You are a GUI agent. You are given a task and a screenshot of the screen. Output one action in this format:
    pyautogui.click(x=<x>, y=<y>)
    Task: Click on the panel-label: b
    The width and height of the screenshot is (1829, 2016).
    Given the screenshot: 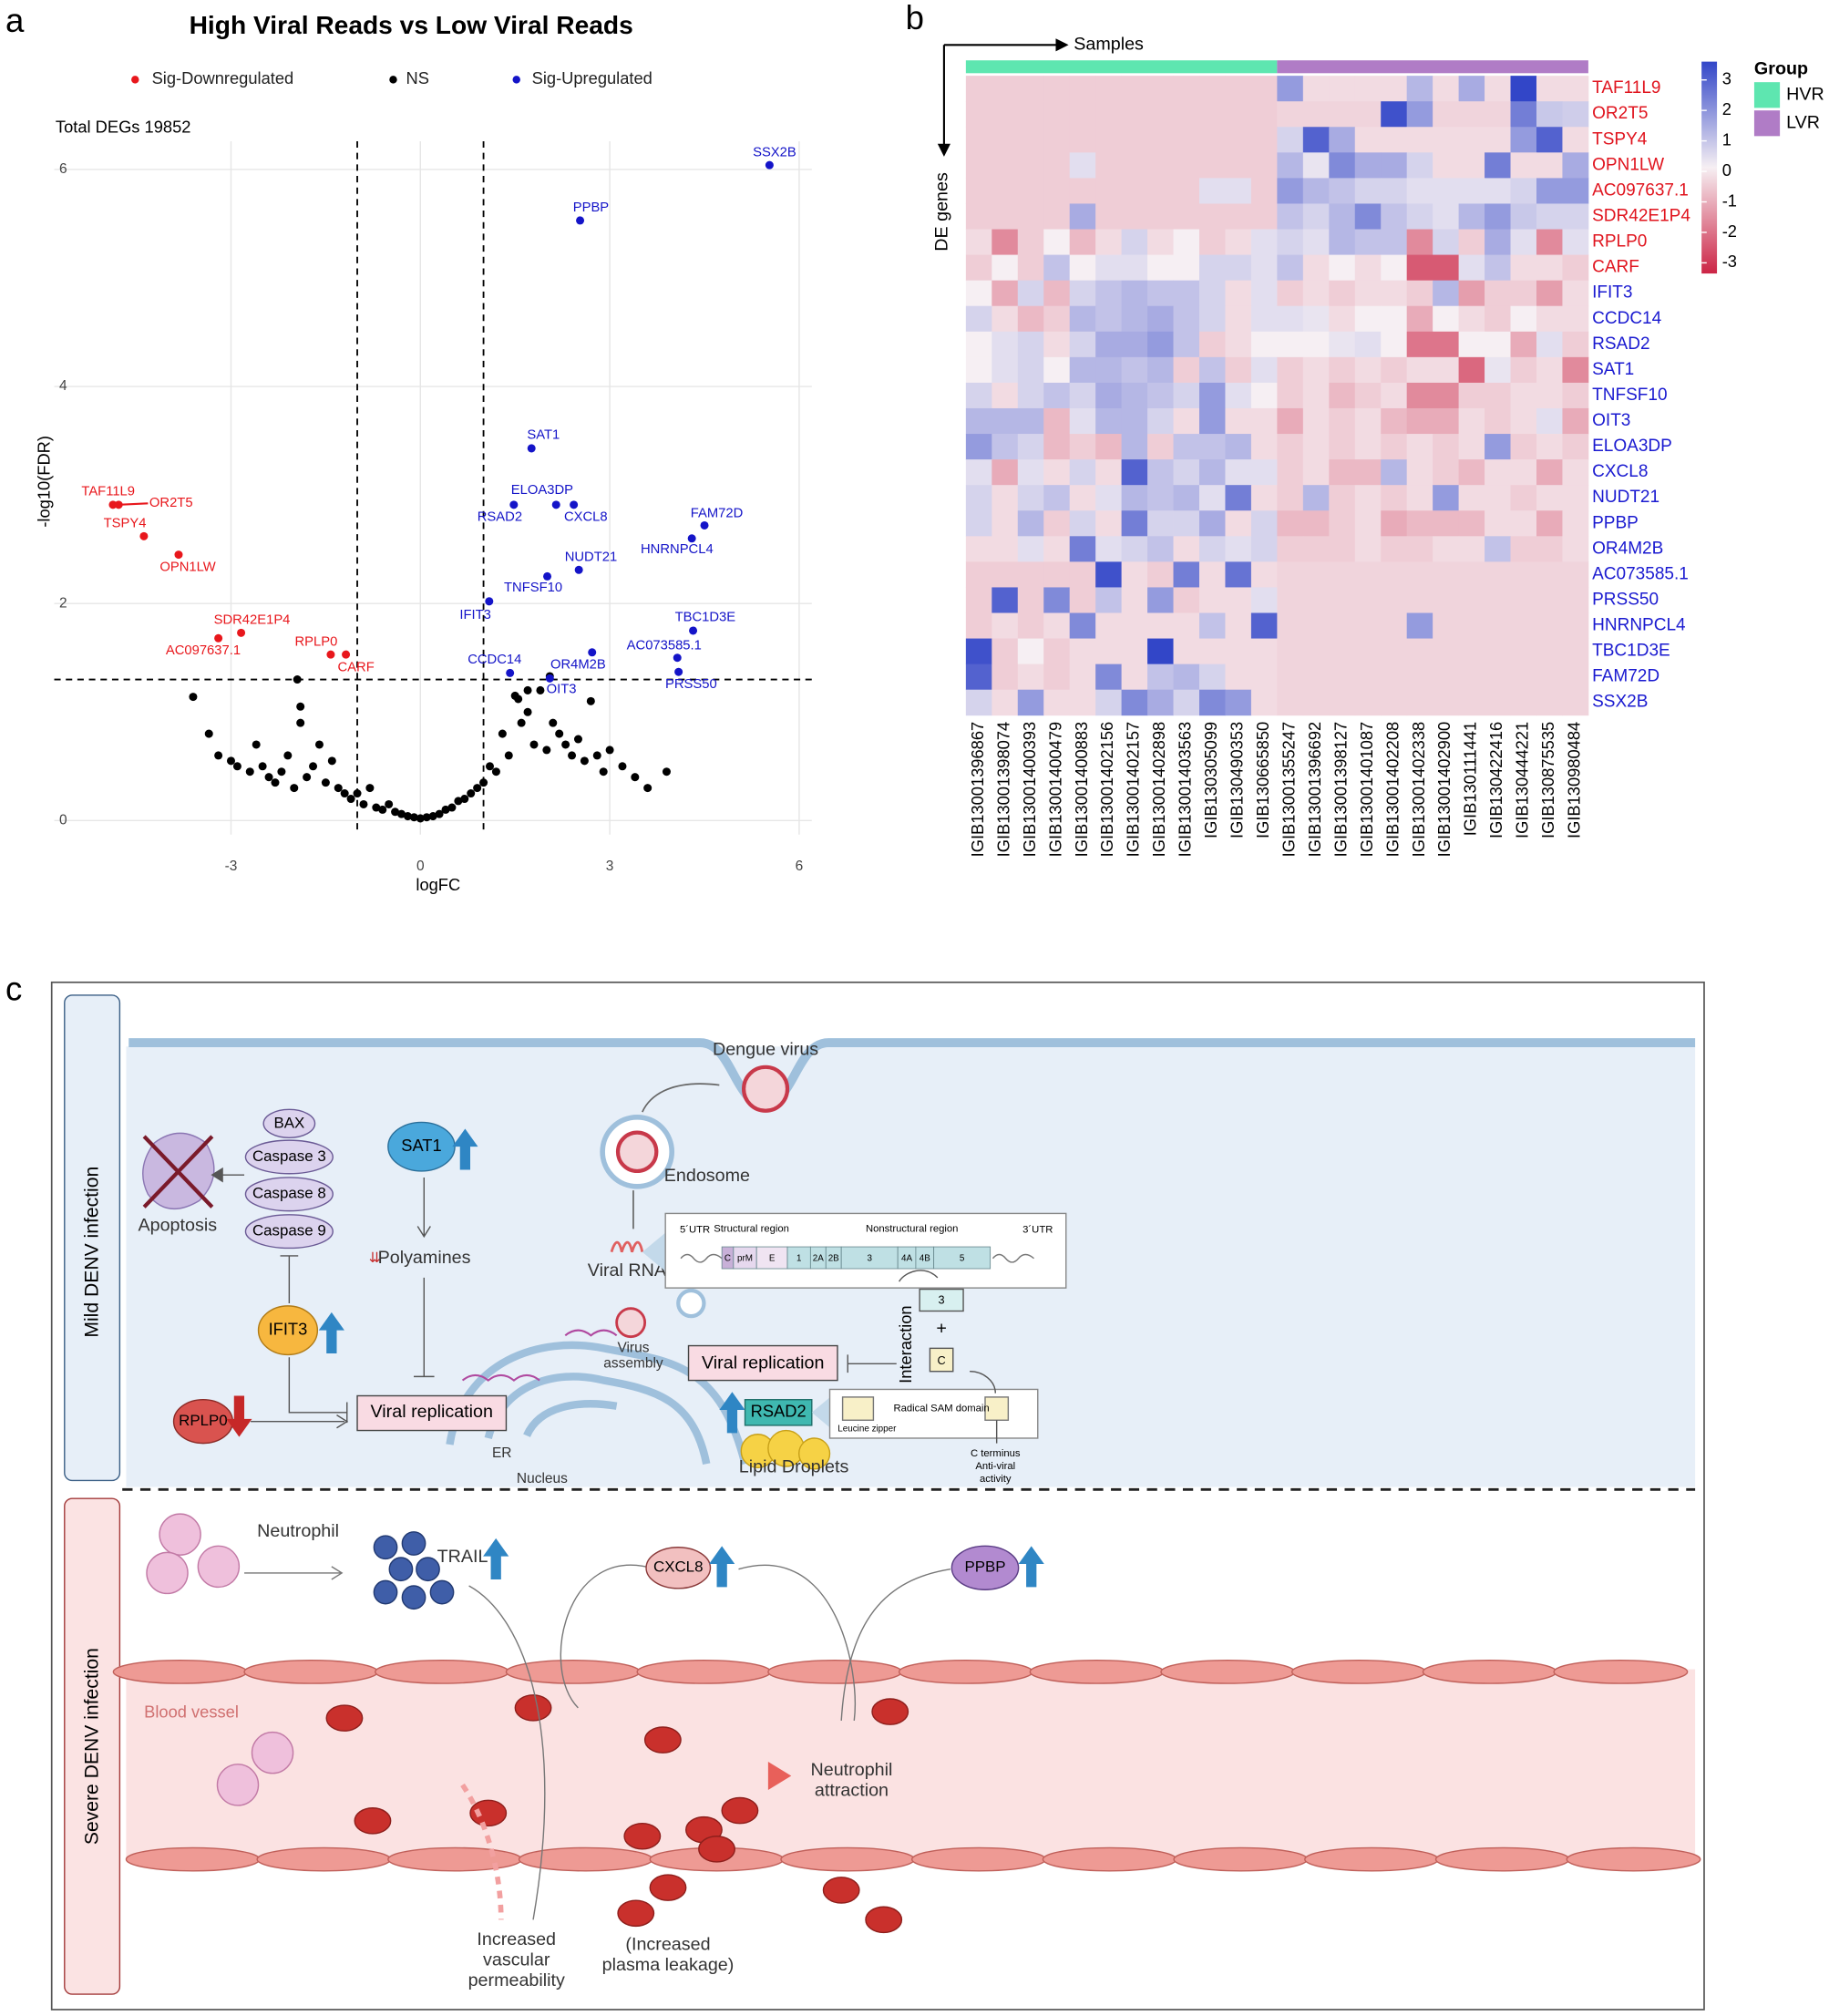 What is the action you would take?
    pyautogui.click(x=915, y=18)
    